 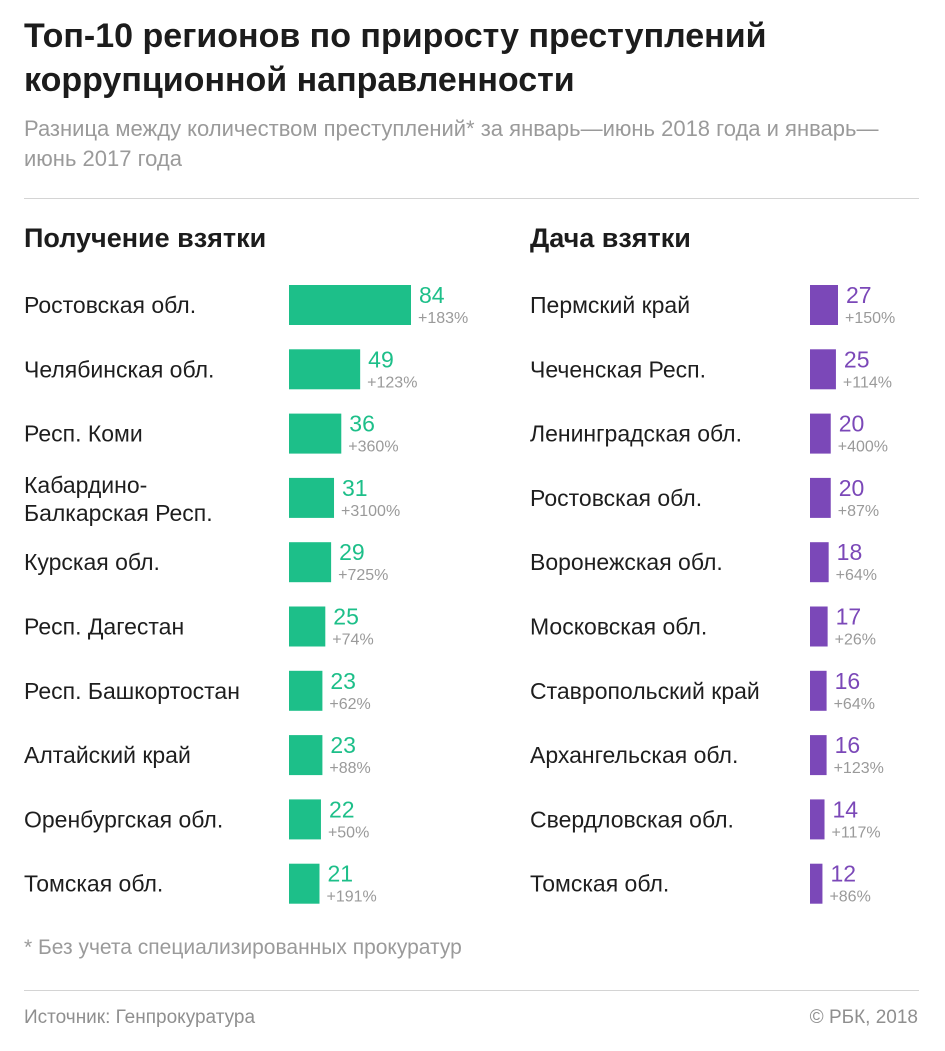 I want to click on receiving-category-label: Курская обл., so click(x=92, y=562).